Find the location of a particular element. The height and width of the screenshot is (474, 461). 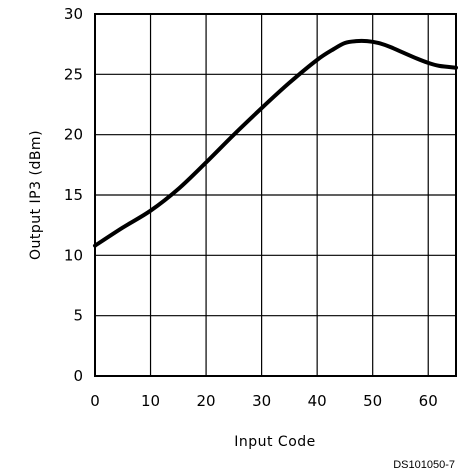

y-tick-label: 30 is located at coordinates (73, 14).